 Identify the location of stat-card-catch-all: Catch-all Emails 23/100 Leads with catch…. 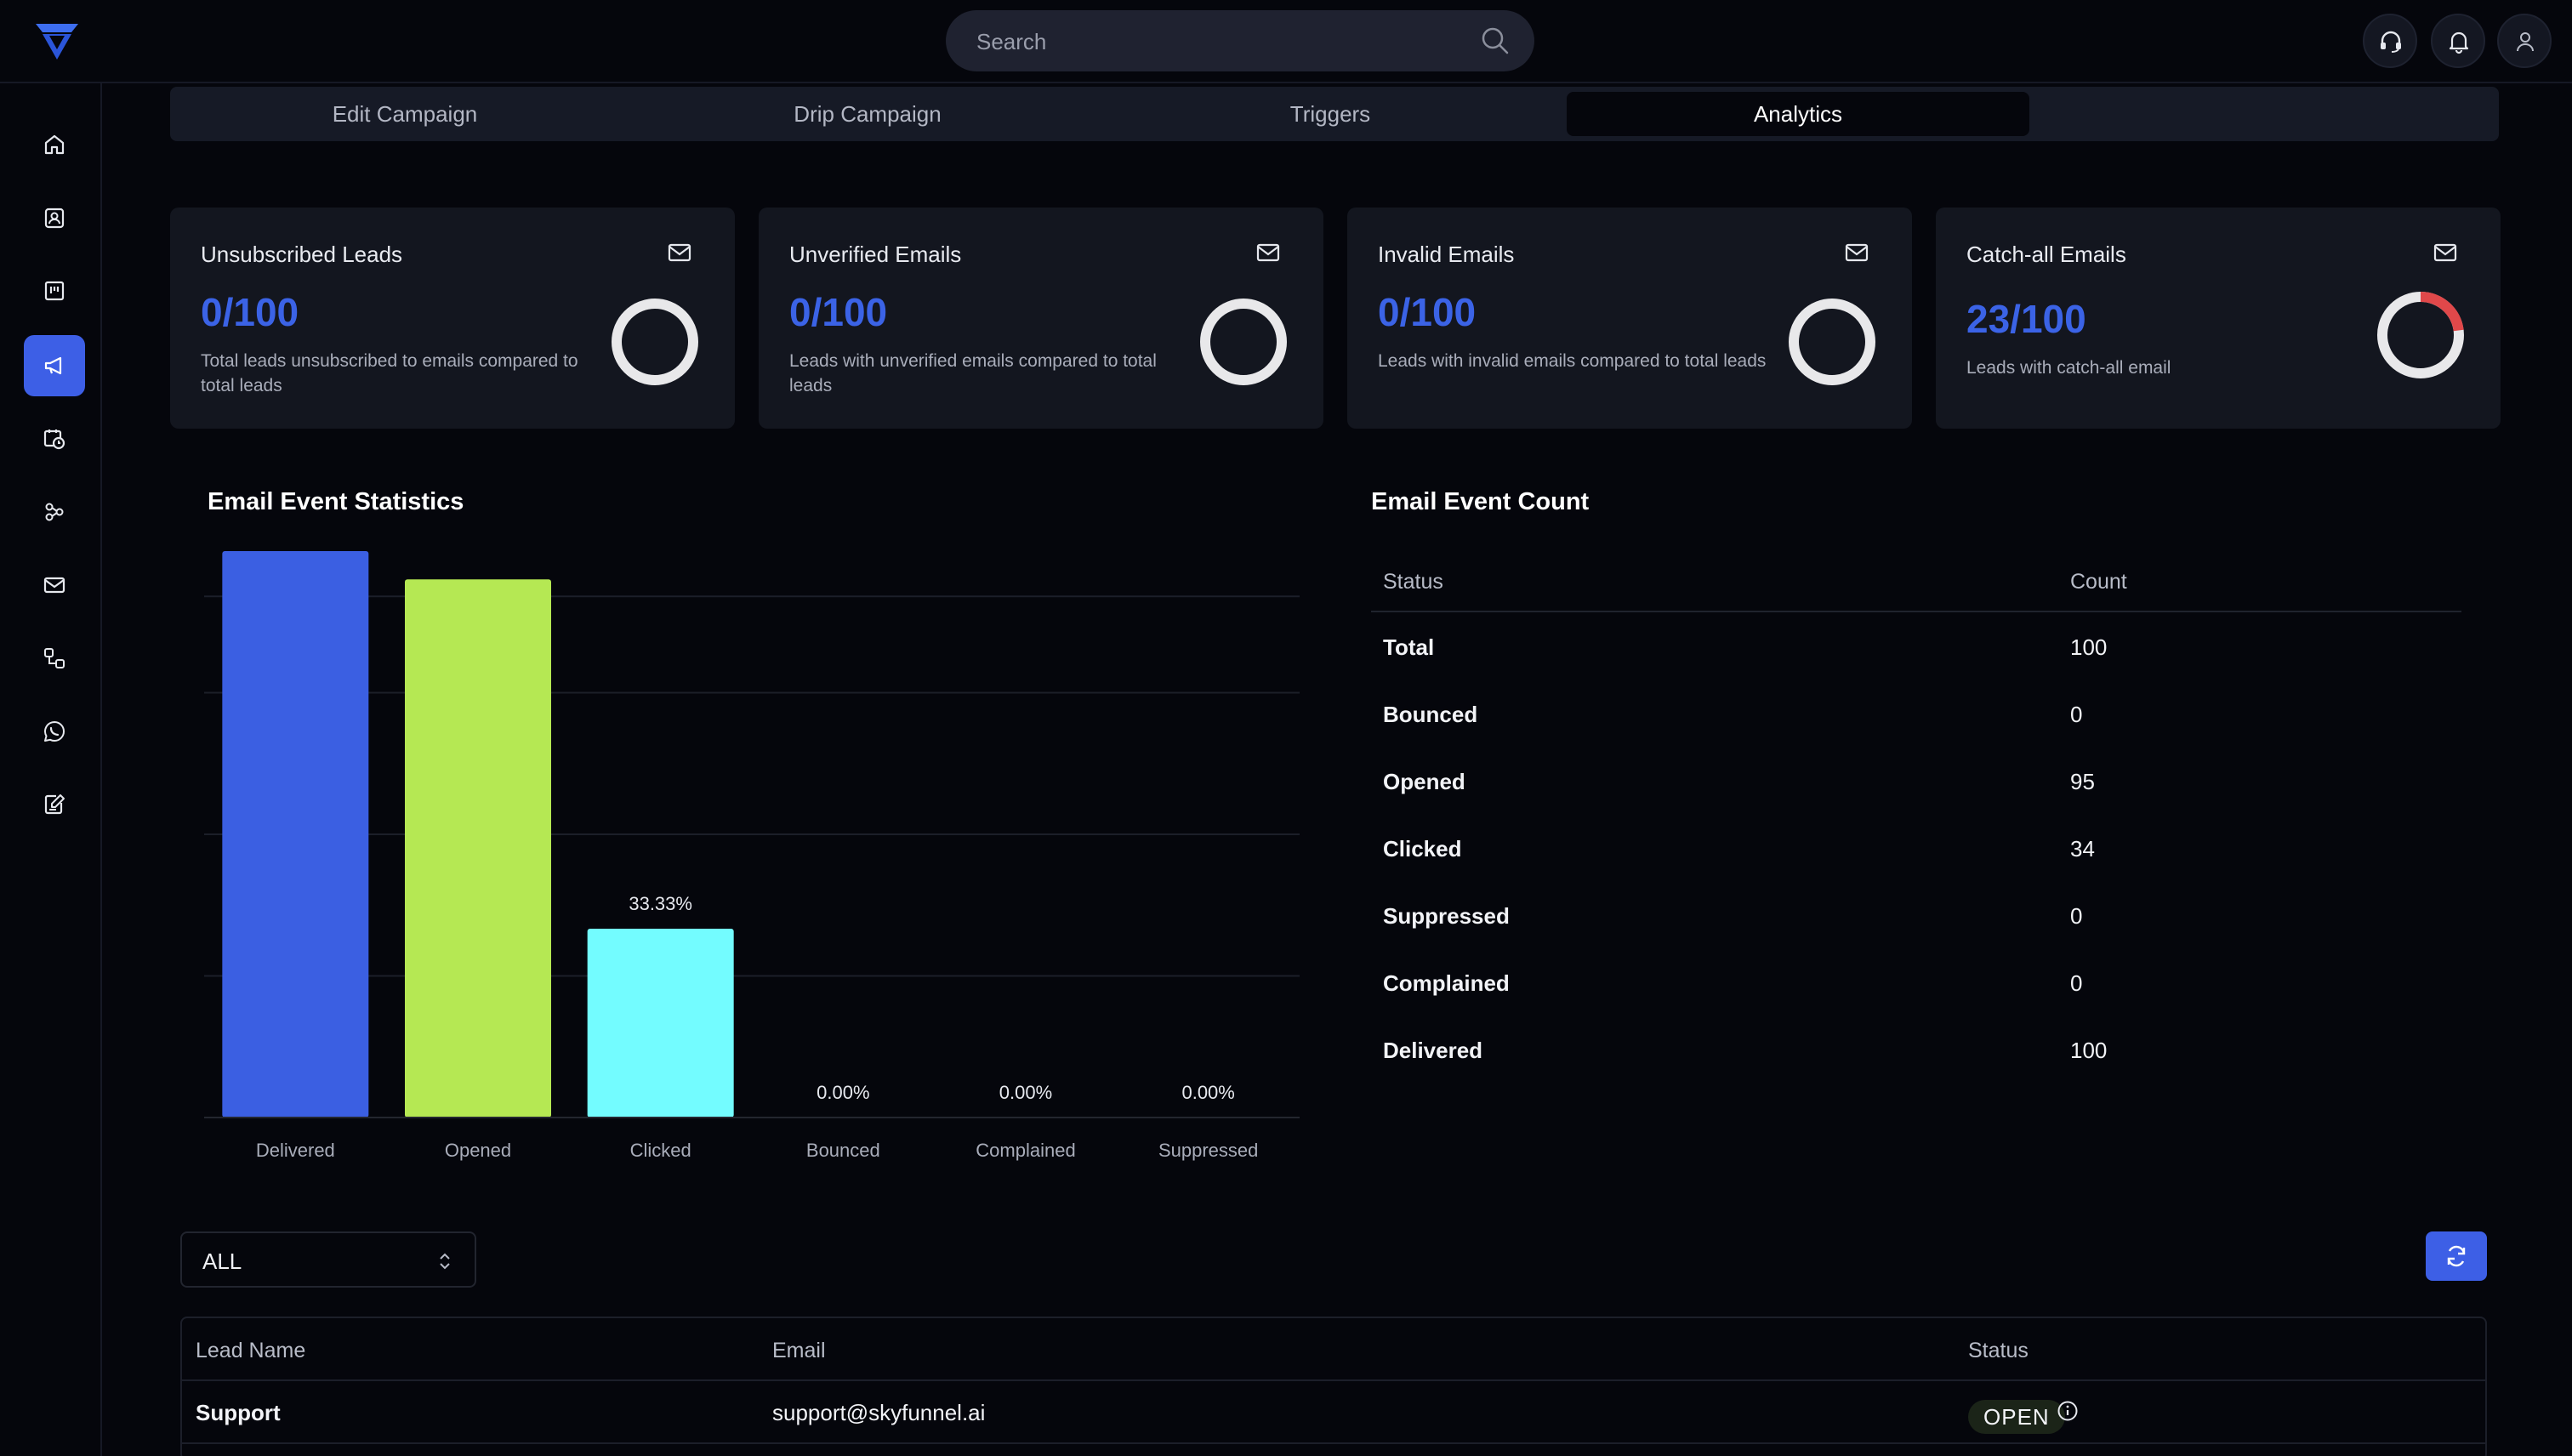
(2218, 318).